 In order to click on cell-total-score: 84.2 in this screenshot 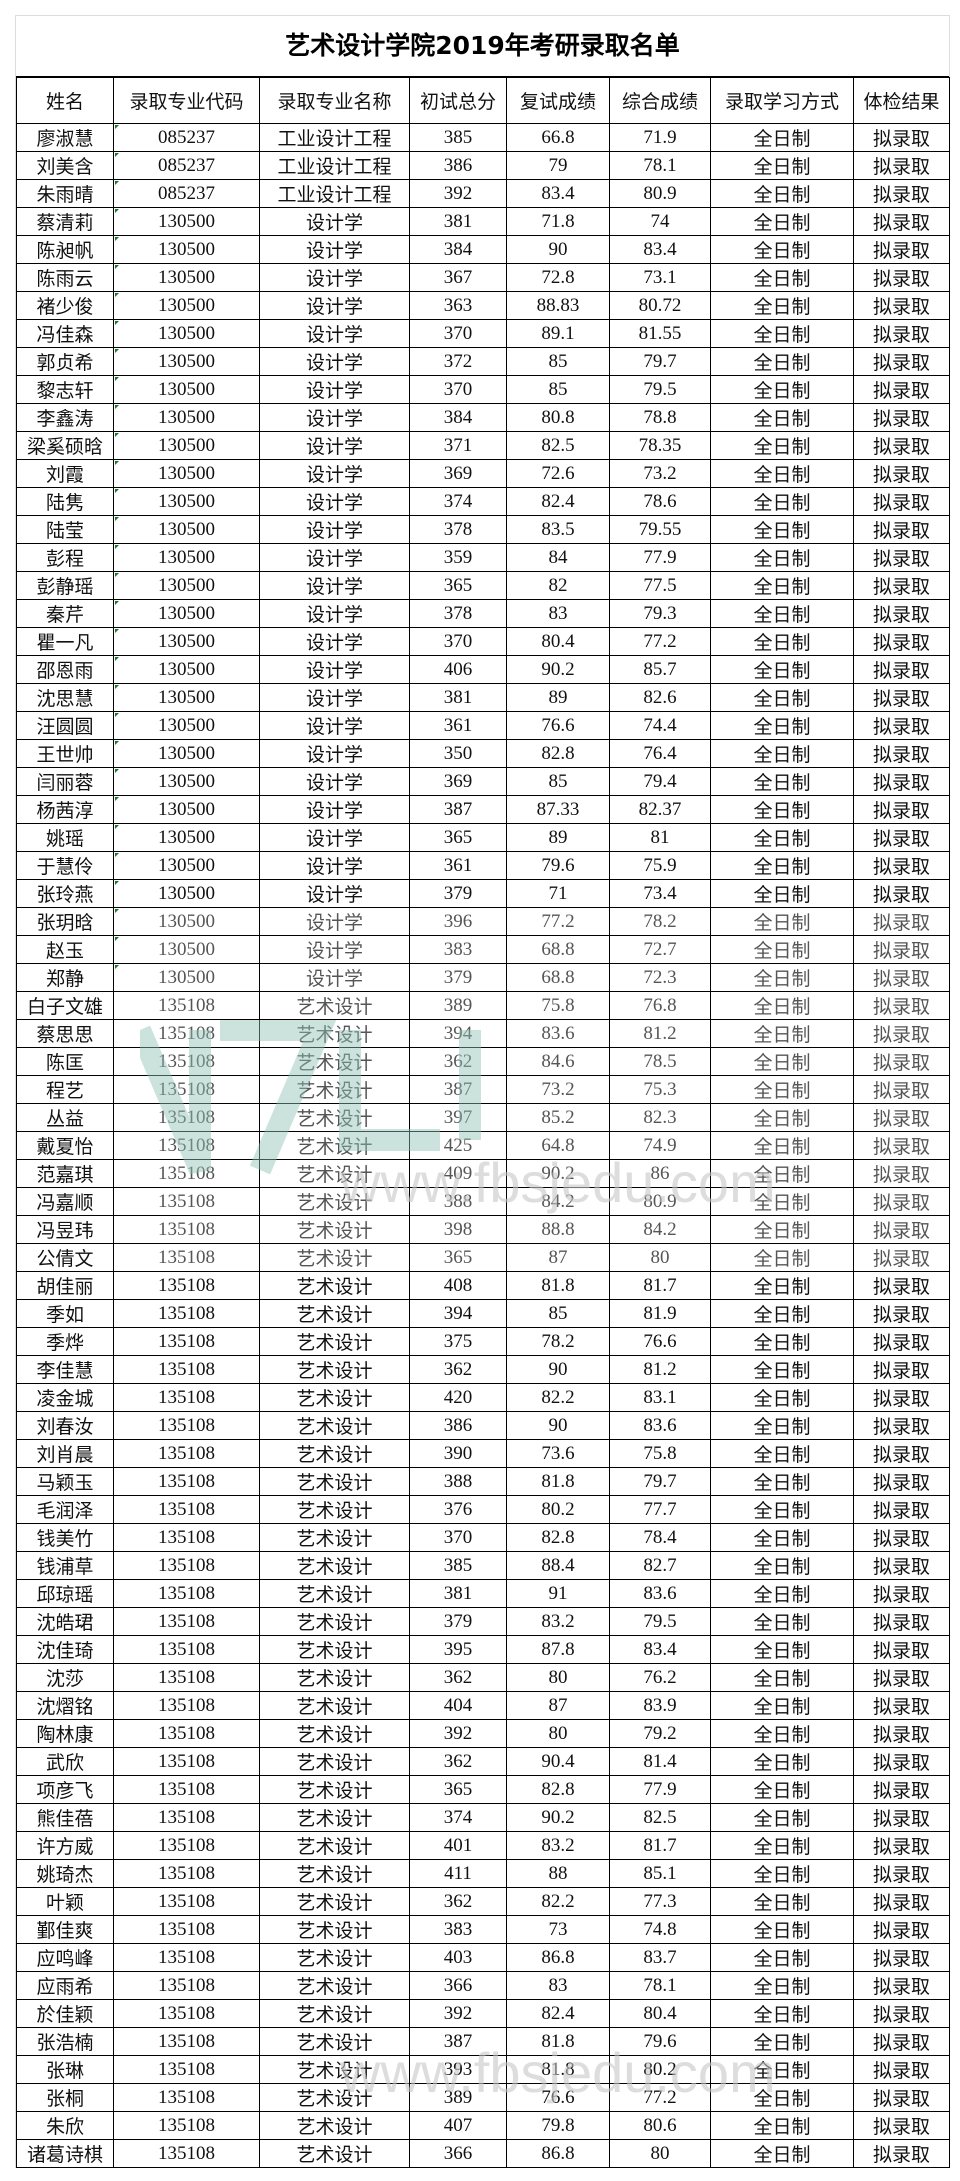, I will do `click(660, 1229)`.